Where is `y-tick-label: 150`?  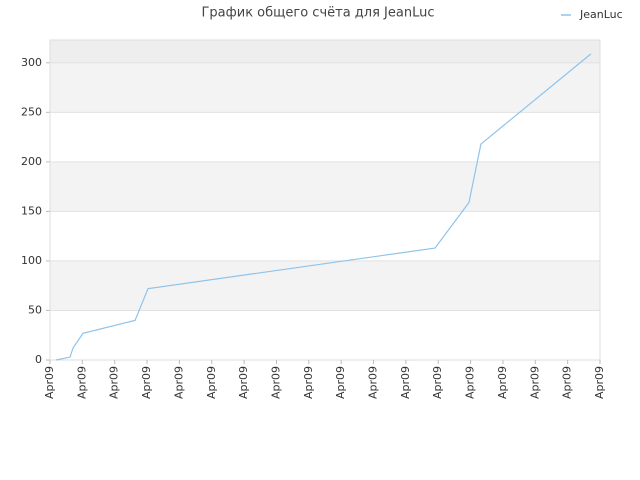
y-tick-label: 150 is located at coordinates (31, 210).